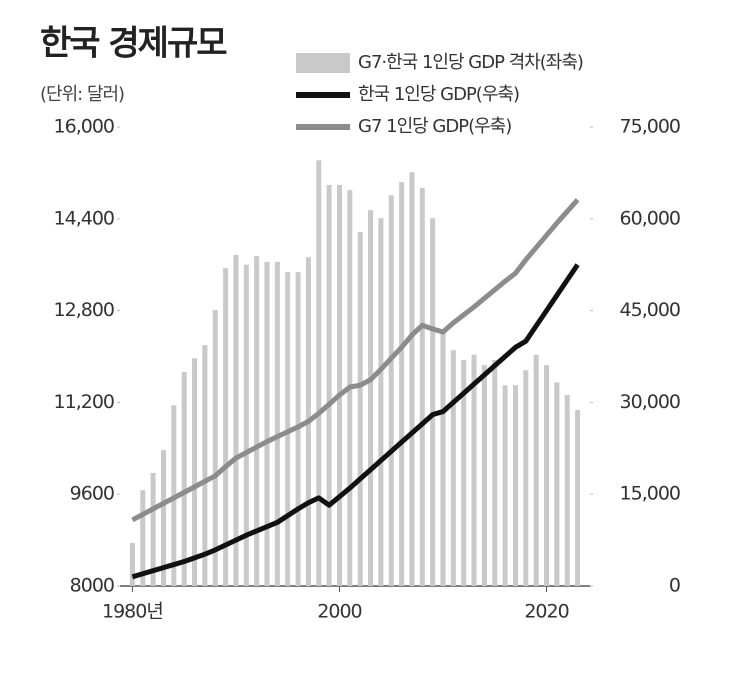  Describe the element at coordinates (650, 310) in the screenshot. I see `y2-tick-label: 45,000` at that location.